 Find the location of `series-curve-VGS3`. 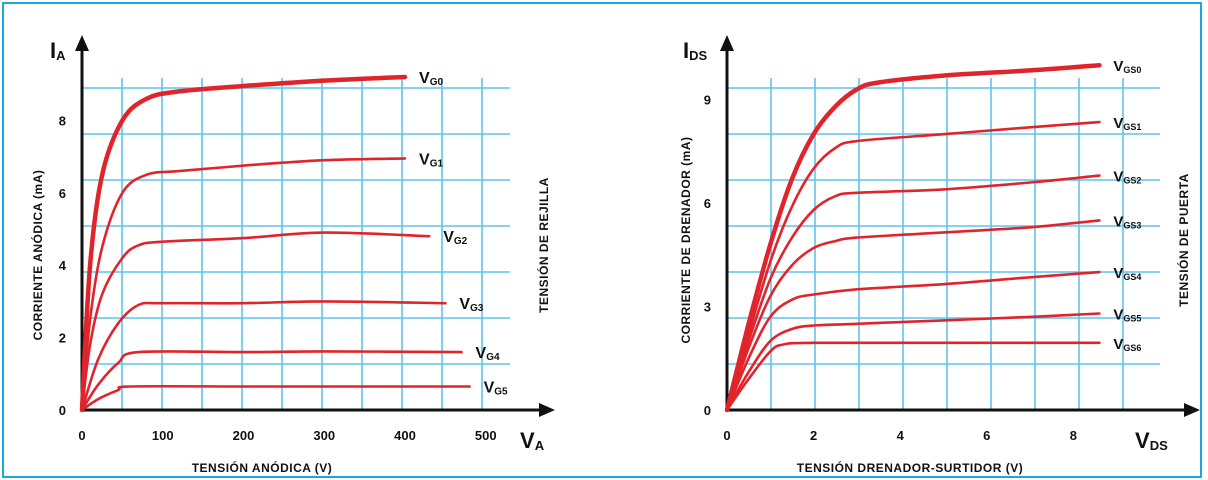

series-curve-VGS3 is located at coordinates (913, 315).